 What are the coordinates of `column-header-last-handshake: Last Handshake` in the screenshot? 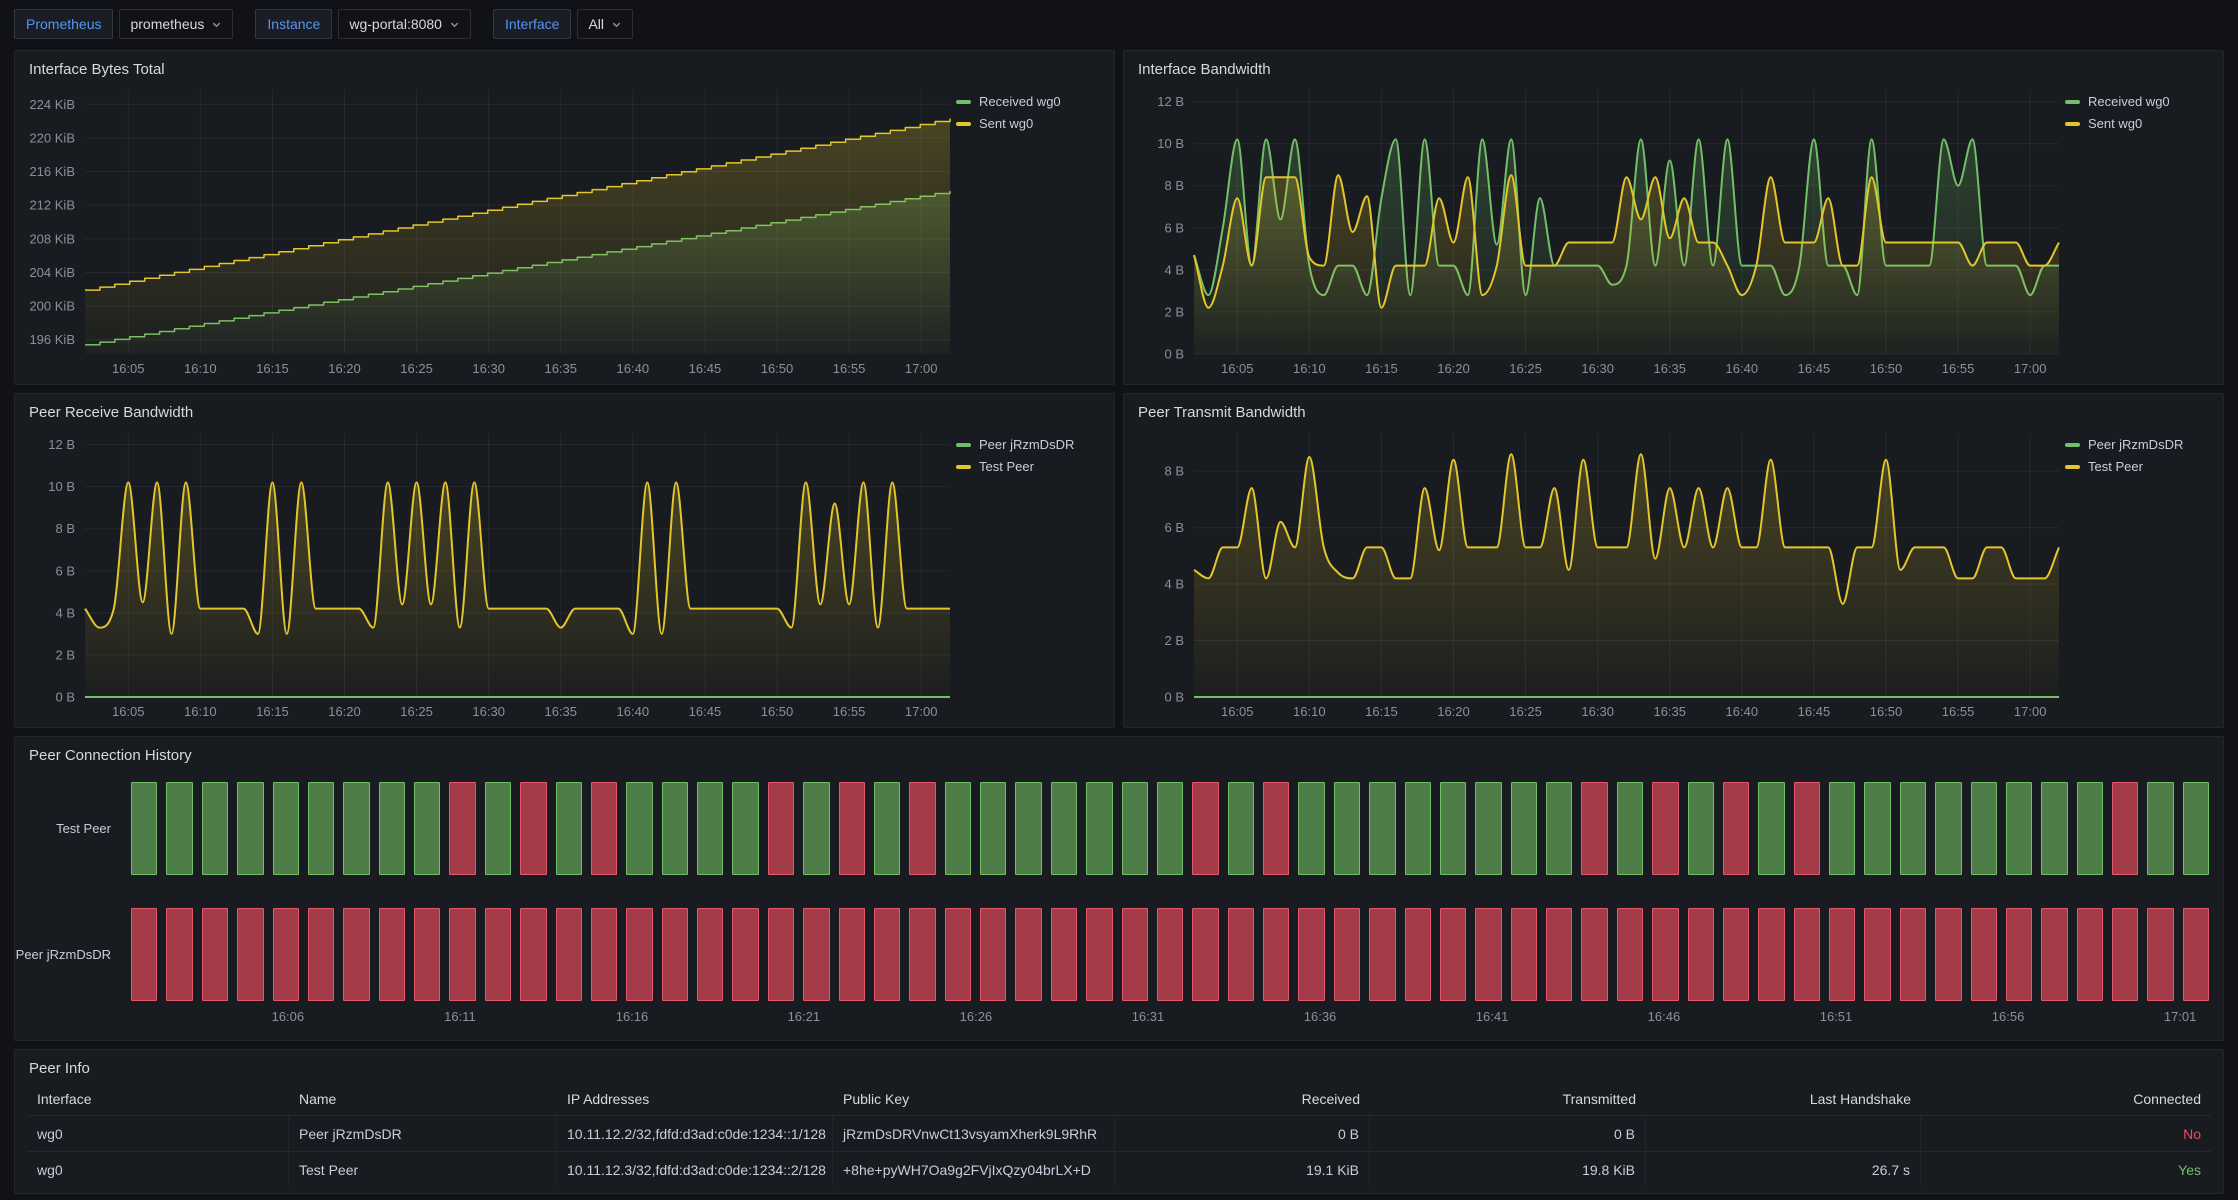 It's located at (1860, 1099).